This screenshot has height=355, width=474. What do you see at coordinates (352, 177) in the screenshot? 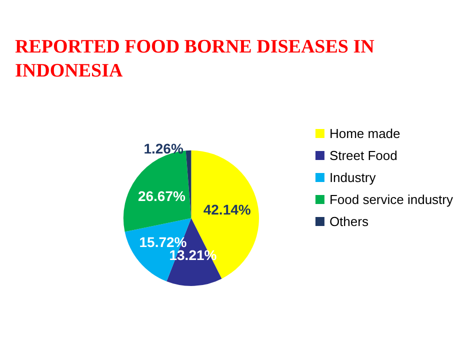
I see `legend-label: Industry` at bounding box center [352, 177].